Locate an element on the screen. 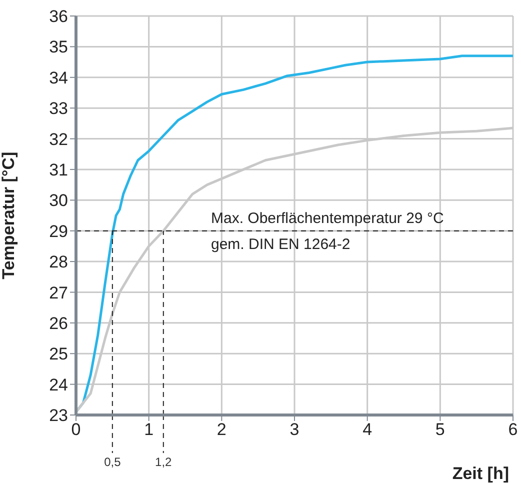 Image resolution: width=521 pixels, height=483 pixels. y-axis-title: Temperatur [°C] is located at coordinates (9, 216).